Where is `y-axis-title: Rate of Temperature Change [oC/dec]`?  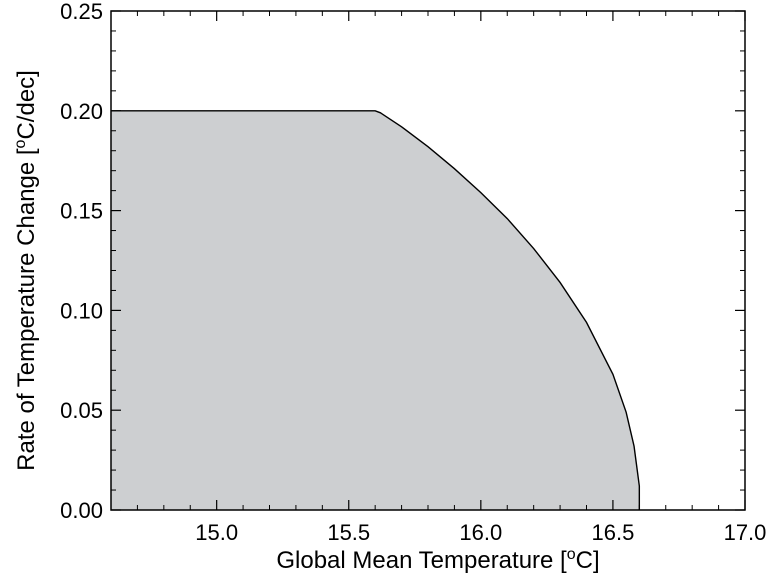 y-axis-title: Rate of Temperature Change [oC/dec] is located at coordinates (26, 270).